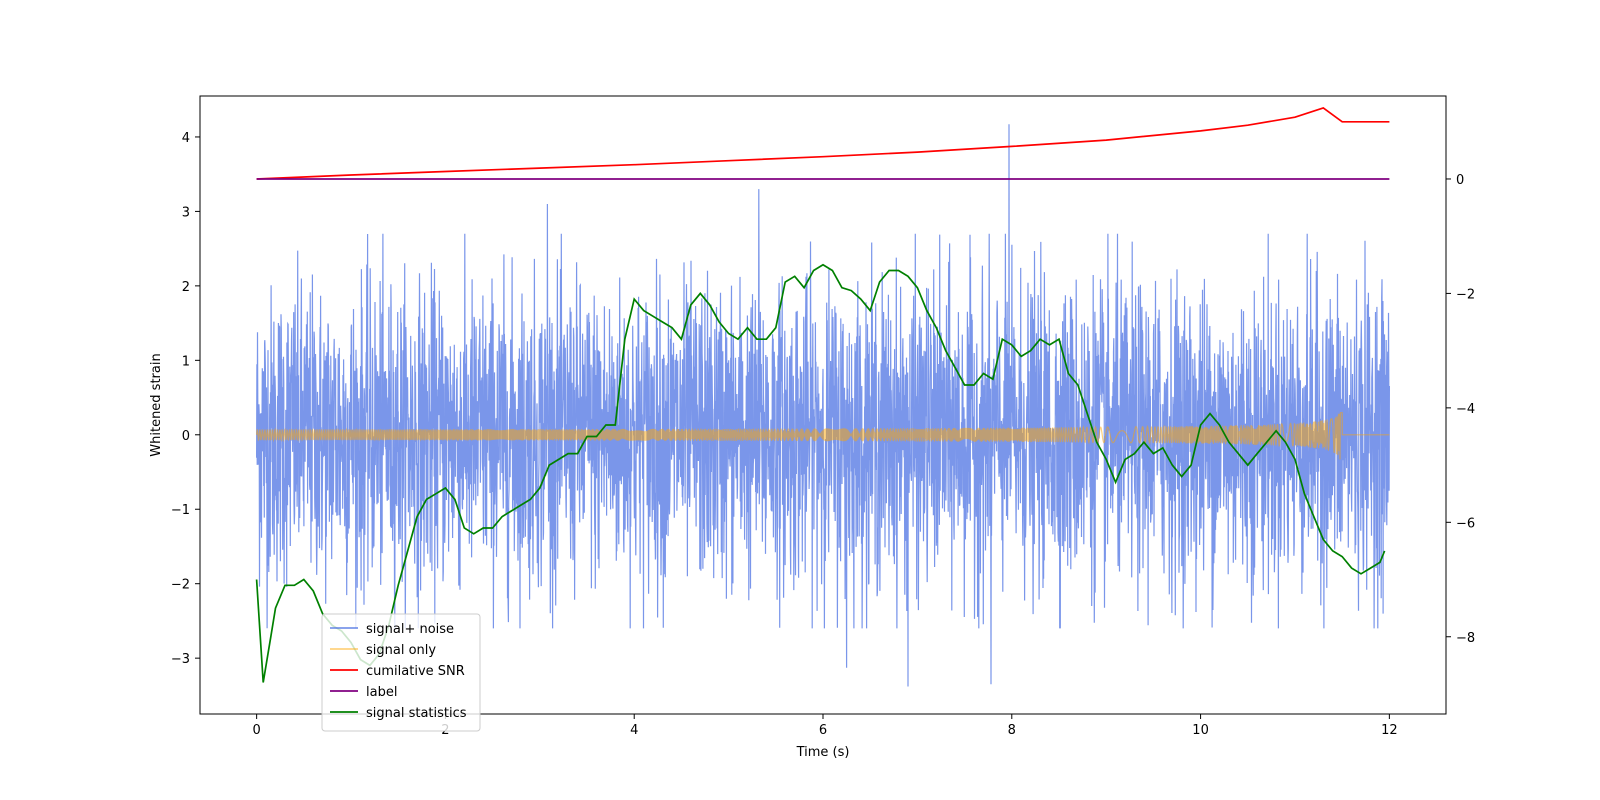 The width and height of the screenshot is (1600, 800). What do you see at coordinates (416, 713) in the screenshot?
I see `legend-entry: signal statistics` at bounding box center [416, 713].